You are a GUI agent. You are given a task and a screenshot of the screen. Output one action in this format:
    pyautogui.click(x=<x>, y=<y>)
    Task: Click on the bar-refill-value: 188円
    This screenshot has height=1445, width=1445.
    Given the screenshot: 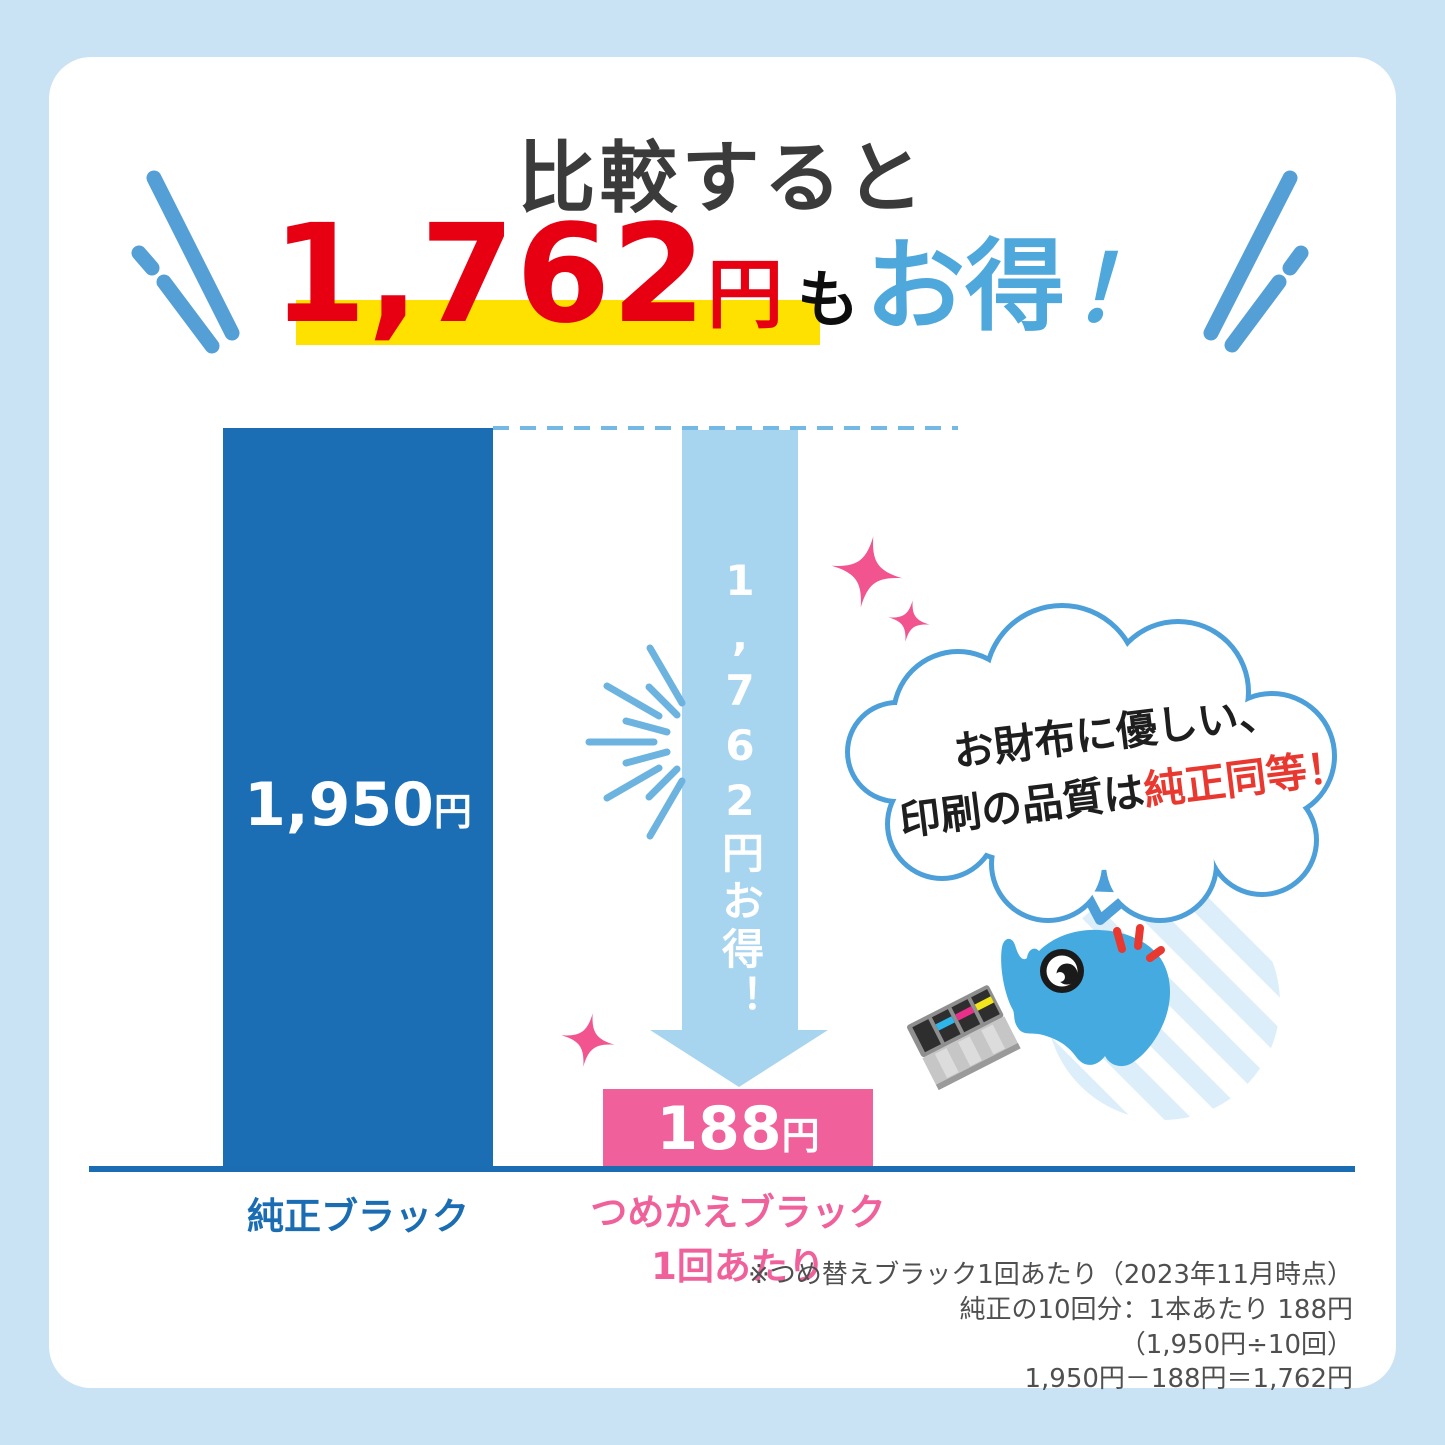 What is the action you would take?
    pyautogui.click(x=738, y=1129)
    